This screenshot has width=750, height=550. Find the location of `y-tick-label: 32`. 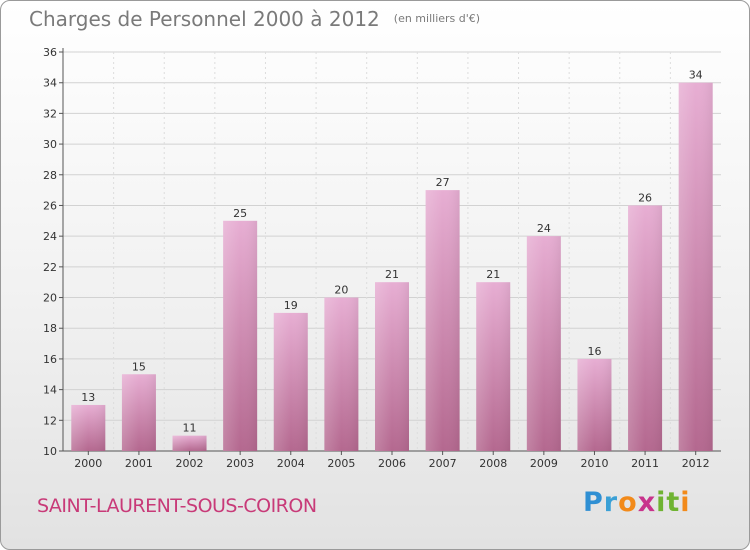

y-tick-label: 32 is located at coordinates (50, 113).